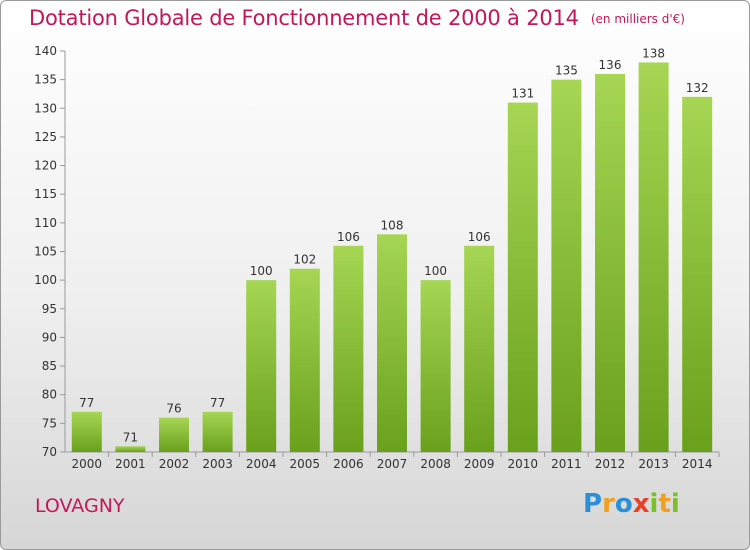  Describe the element at coordinates (664, 504) in the screenshot. I see `logo-letter: t` at that location.